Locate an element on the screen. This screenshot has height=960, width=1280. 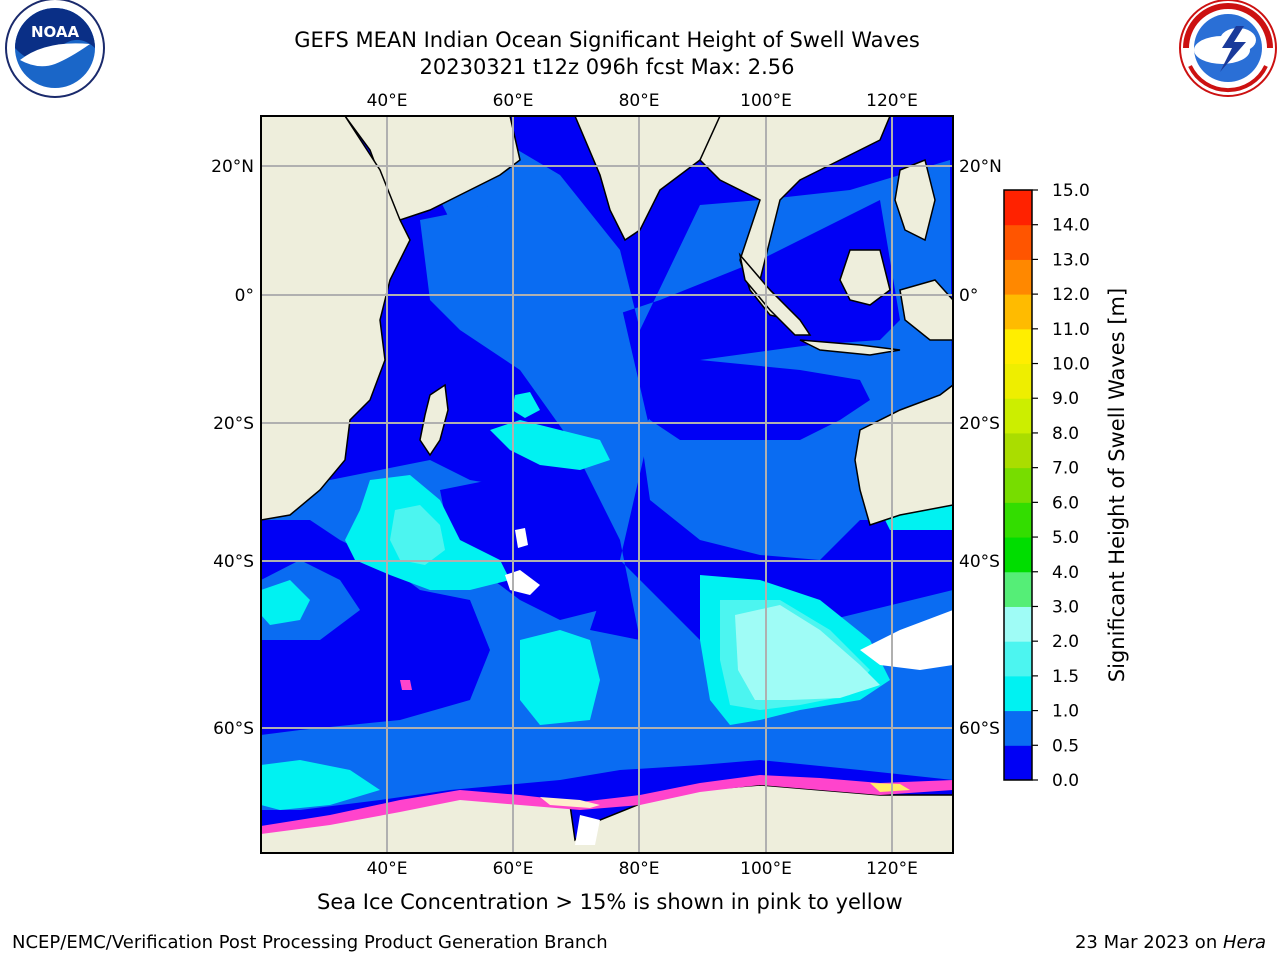
lon-label-top: 100°E is located at coordinates (766, 101).